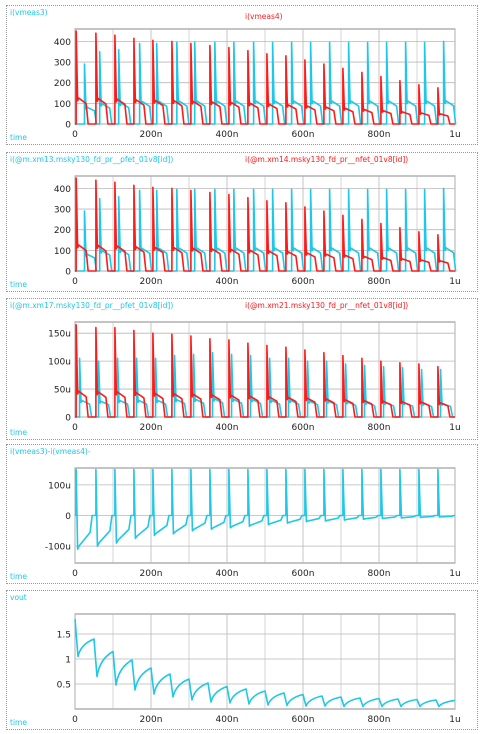 The height and width of the screenshot is (734, 487). I want to click on left-trace-label: vout, so click(18, 597).